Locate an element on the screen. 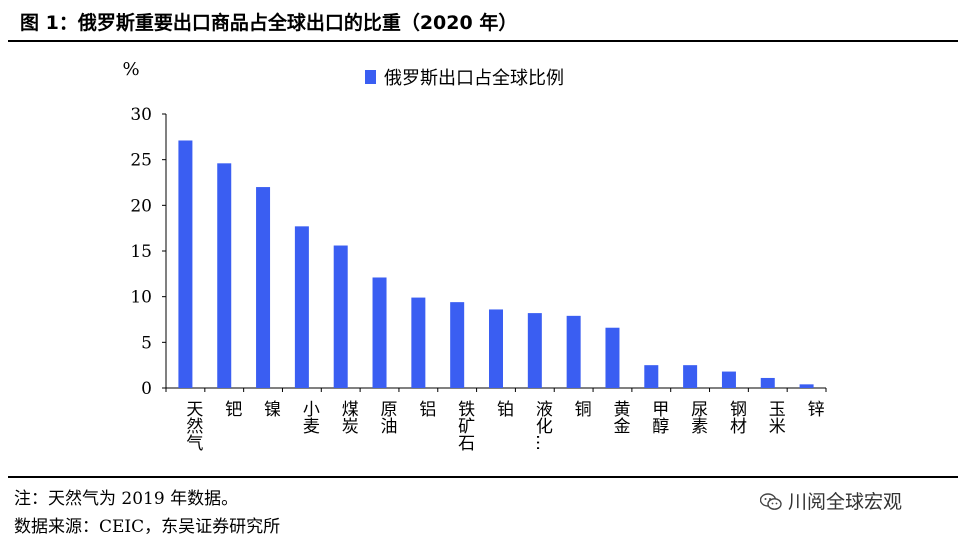  y-tick-label: 20 is located at coordinates (141, 206).